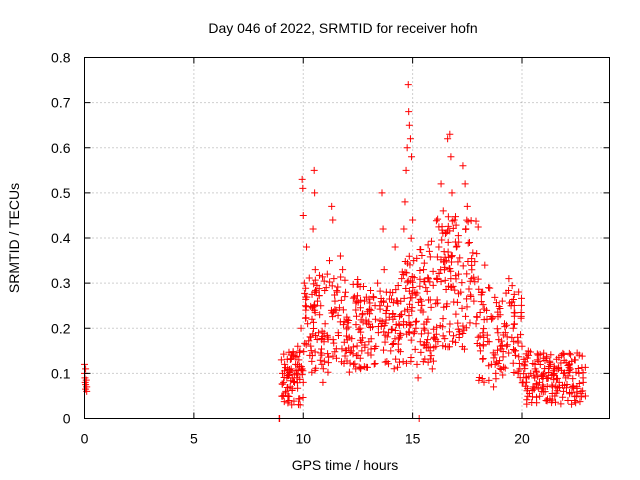 This screenshot has height=480, width=640. What do you see at coordinates (61, 193) in the screenshot?
I see `y-tick-label: 0.5` at bounding box center [61, 193].